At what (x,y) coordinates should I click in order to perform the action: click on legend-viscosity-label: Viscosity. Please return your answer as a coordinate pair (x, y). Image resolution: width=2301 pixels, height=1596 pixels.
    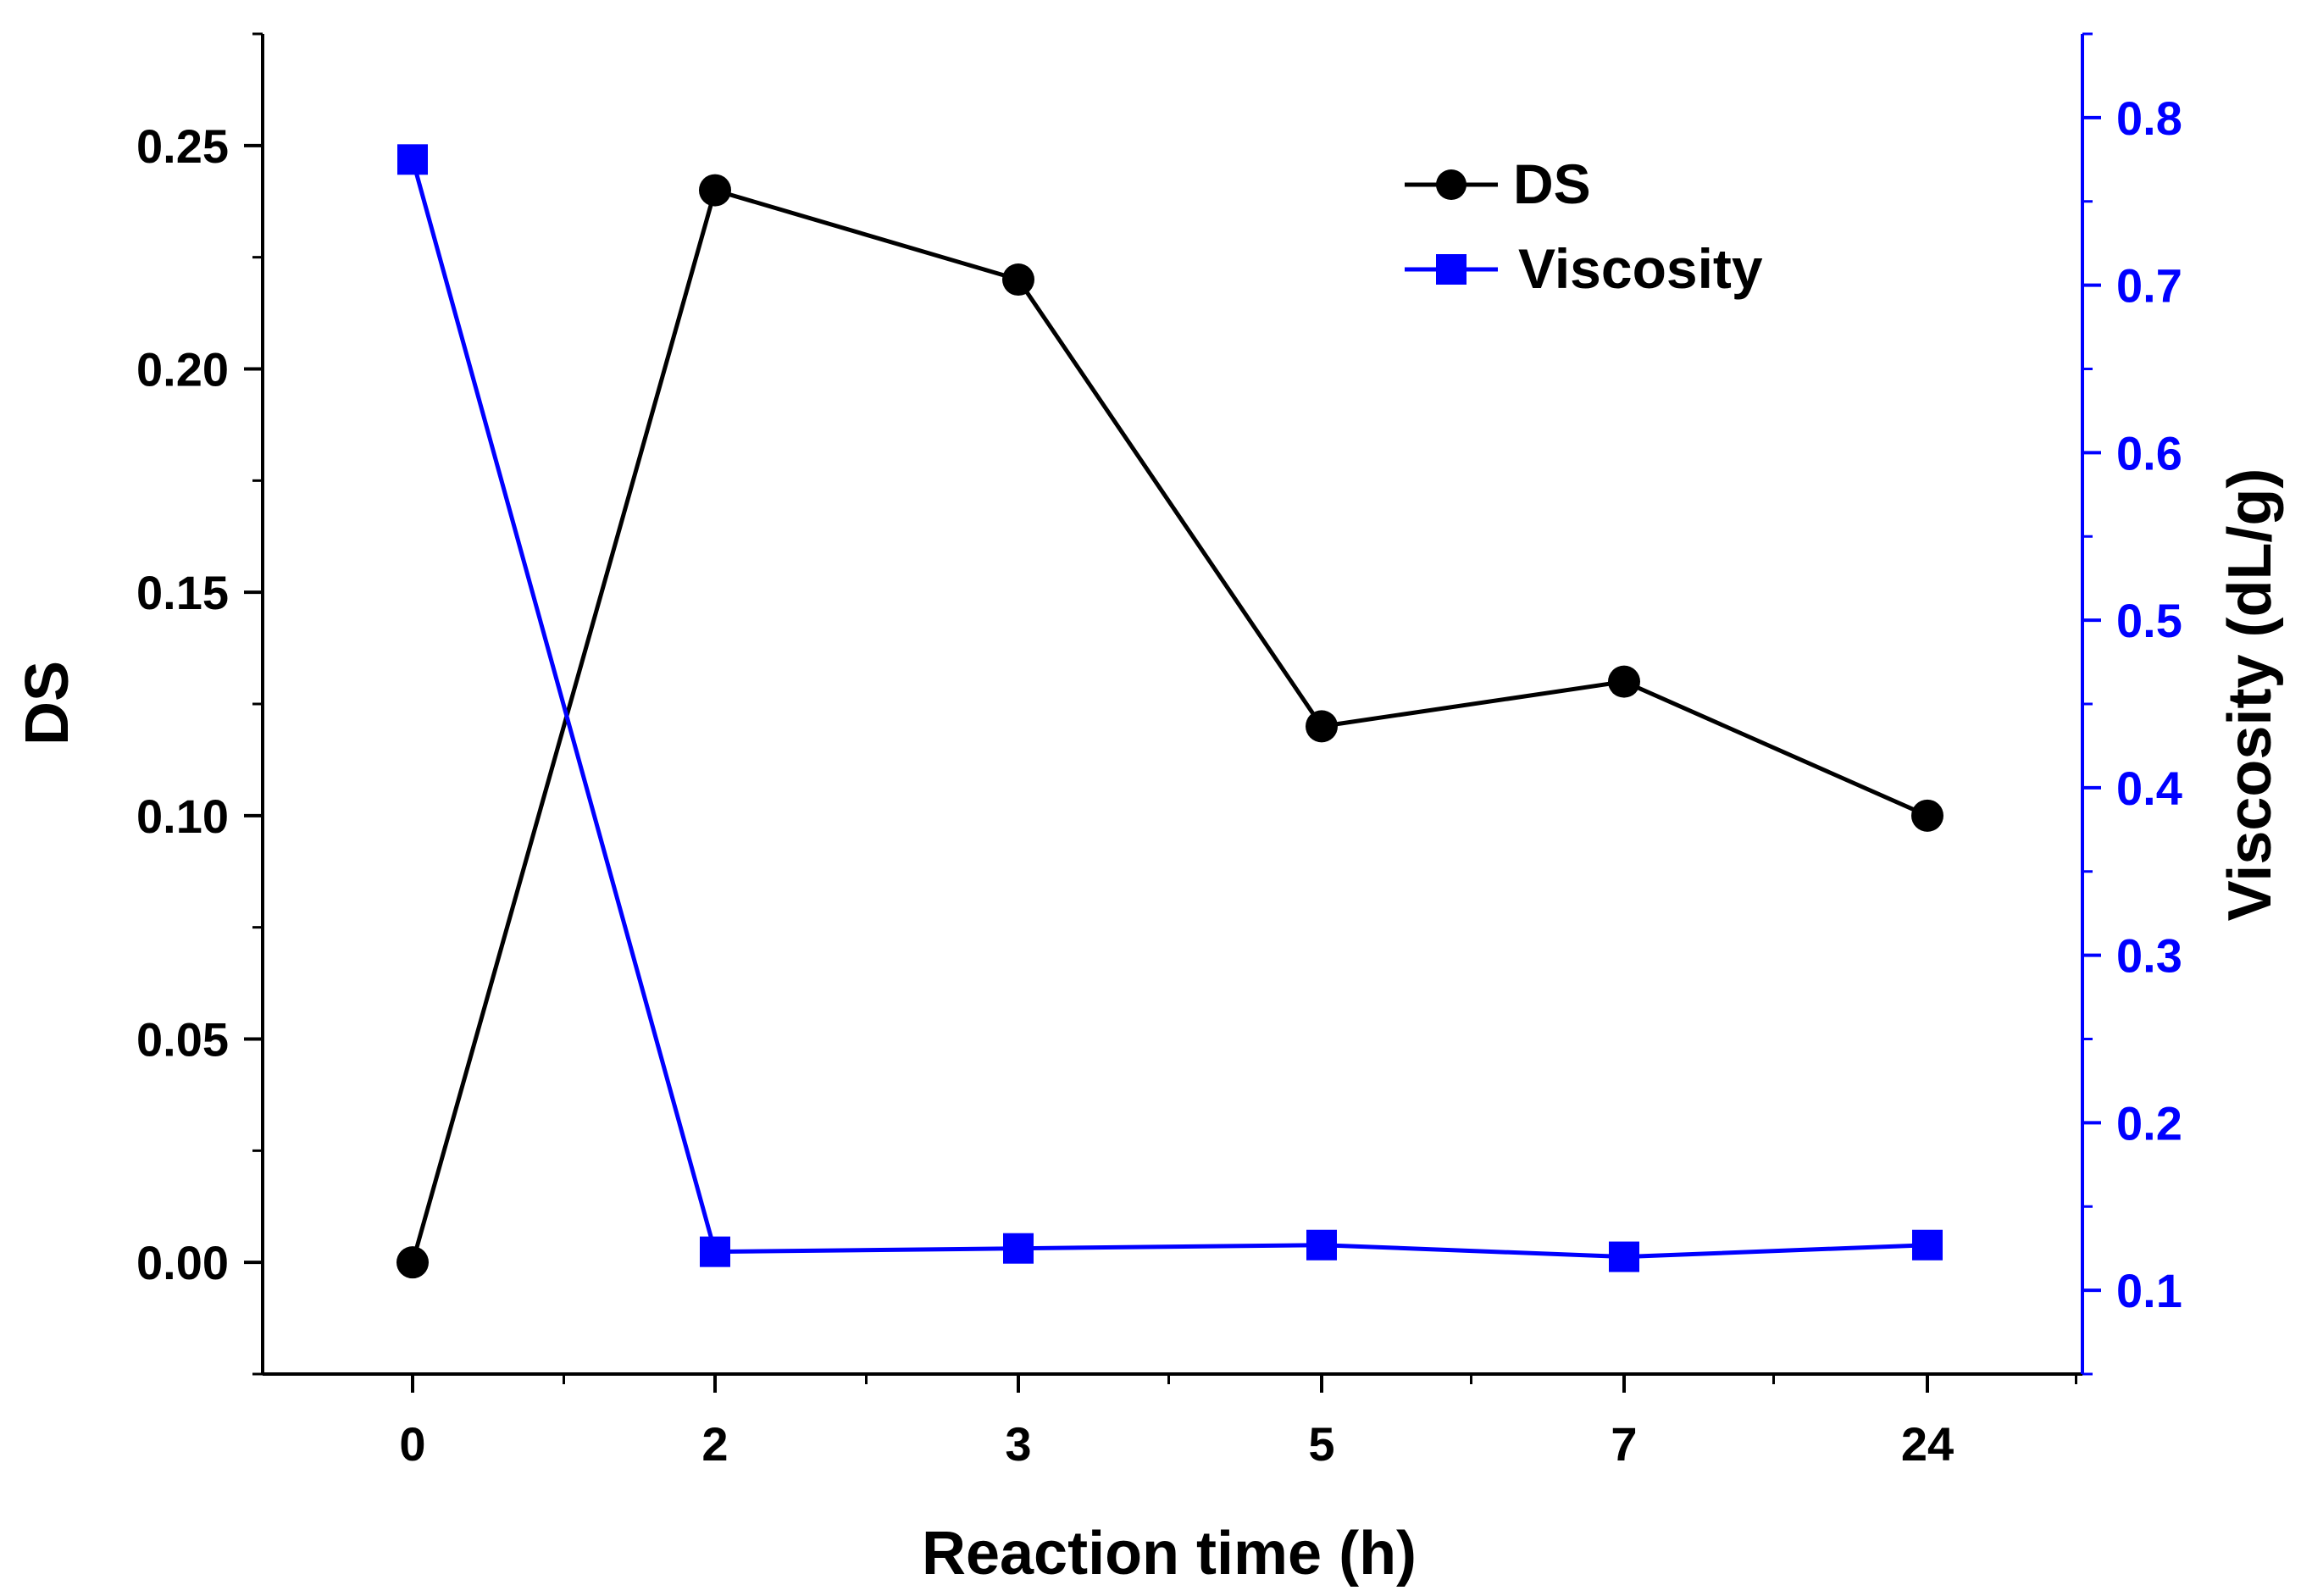
    Looking at the image, I should click on (1640, 268).